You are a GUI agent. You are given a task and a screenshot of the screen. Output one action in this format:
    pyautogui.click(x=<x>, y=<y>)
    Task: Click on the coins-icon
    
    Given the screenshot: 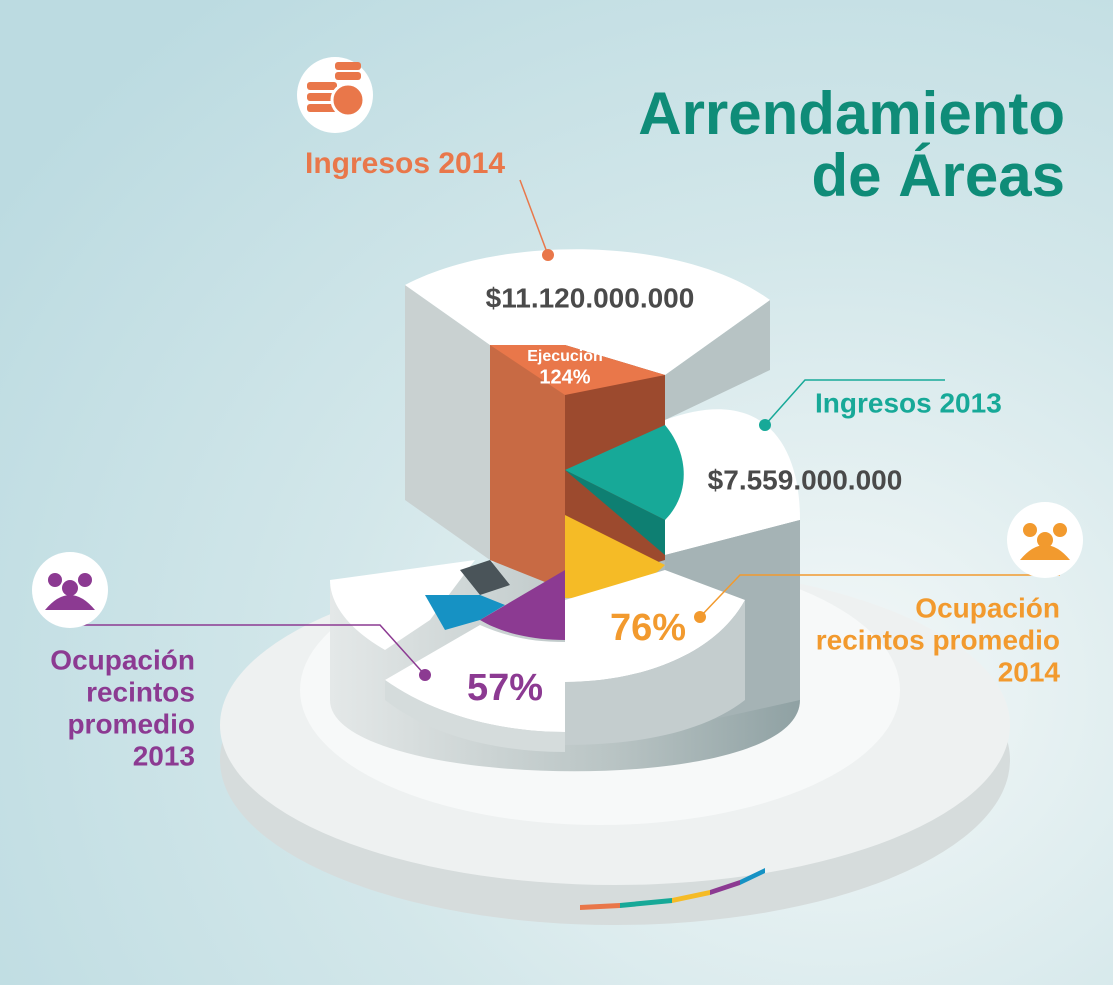 What is the action you would take?
    pyautogui.click(x=335, y=95)
    